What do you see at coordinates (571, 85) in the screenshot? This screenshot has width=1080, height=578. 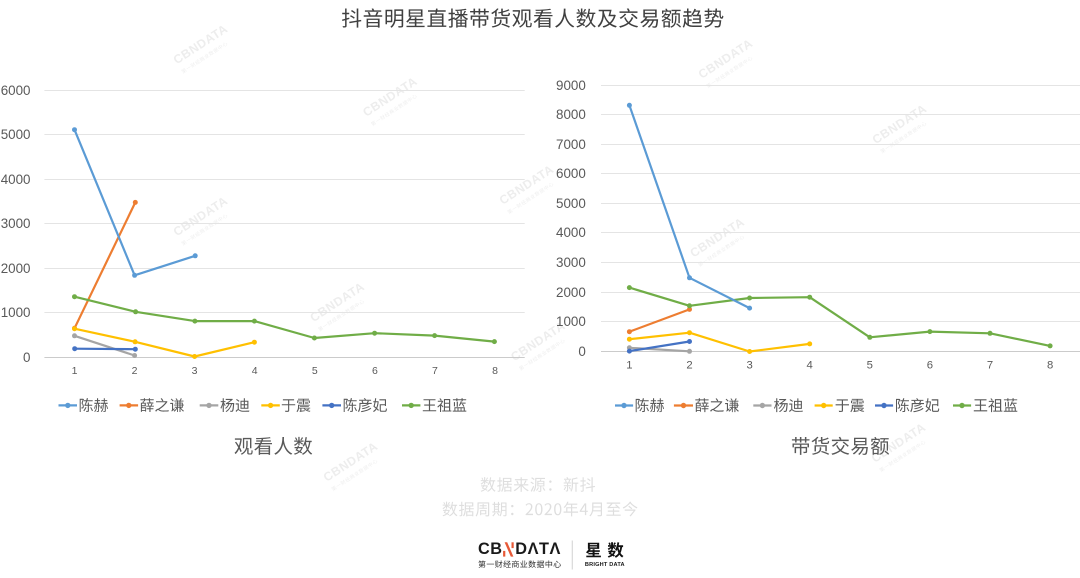 I see `svg-text: 9000` at bounding box center [571, 85].